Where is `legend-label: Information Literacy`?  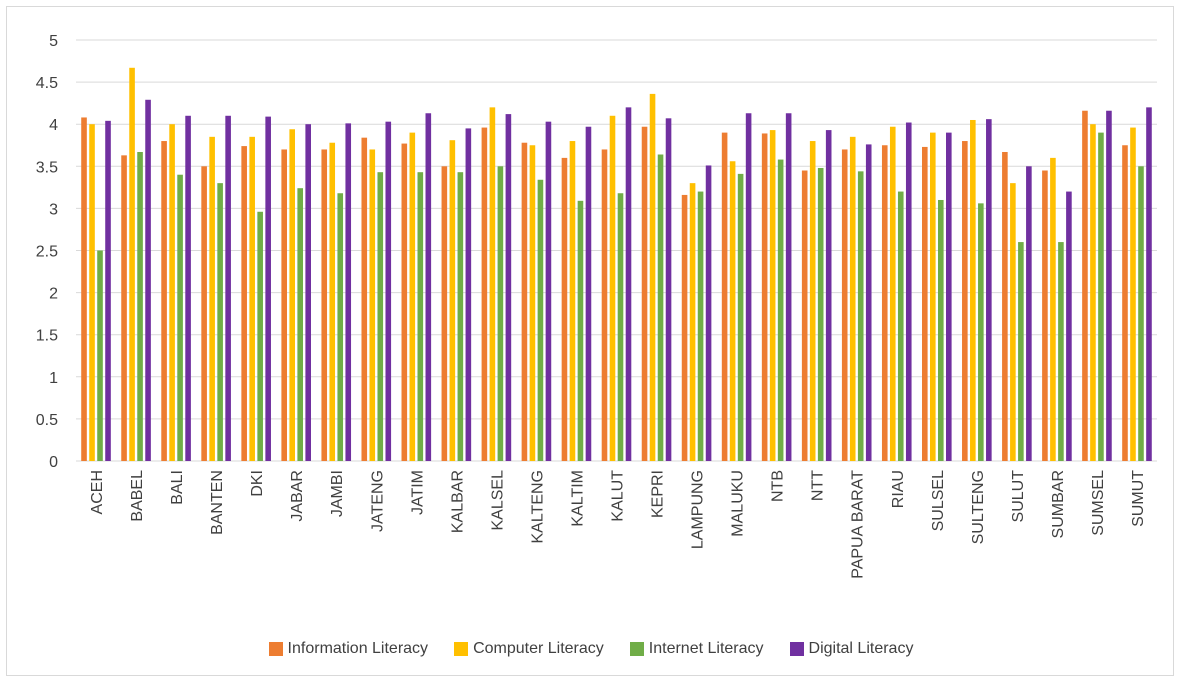 legend-label: Information Literacy is located at coordinates (358, 648).